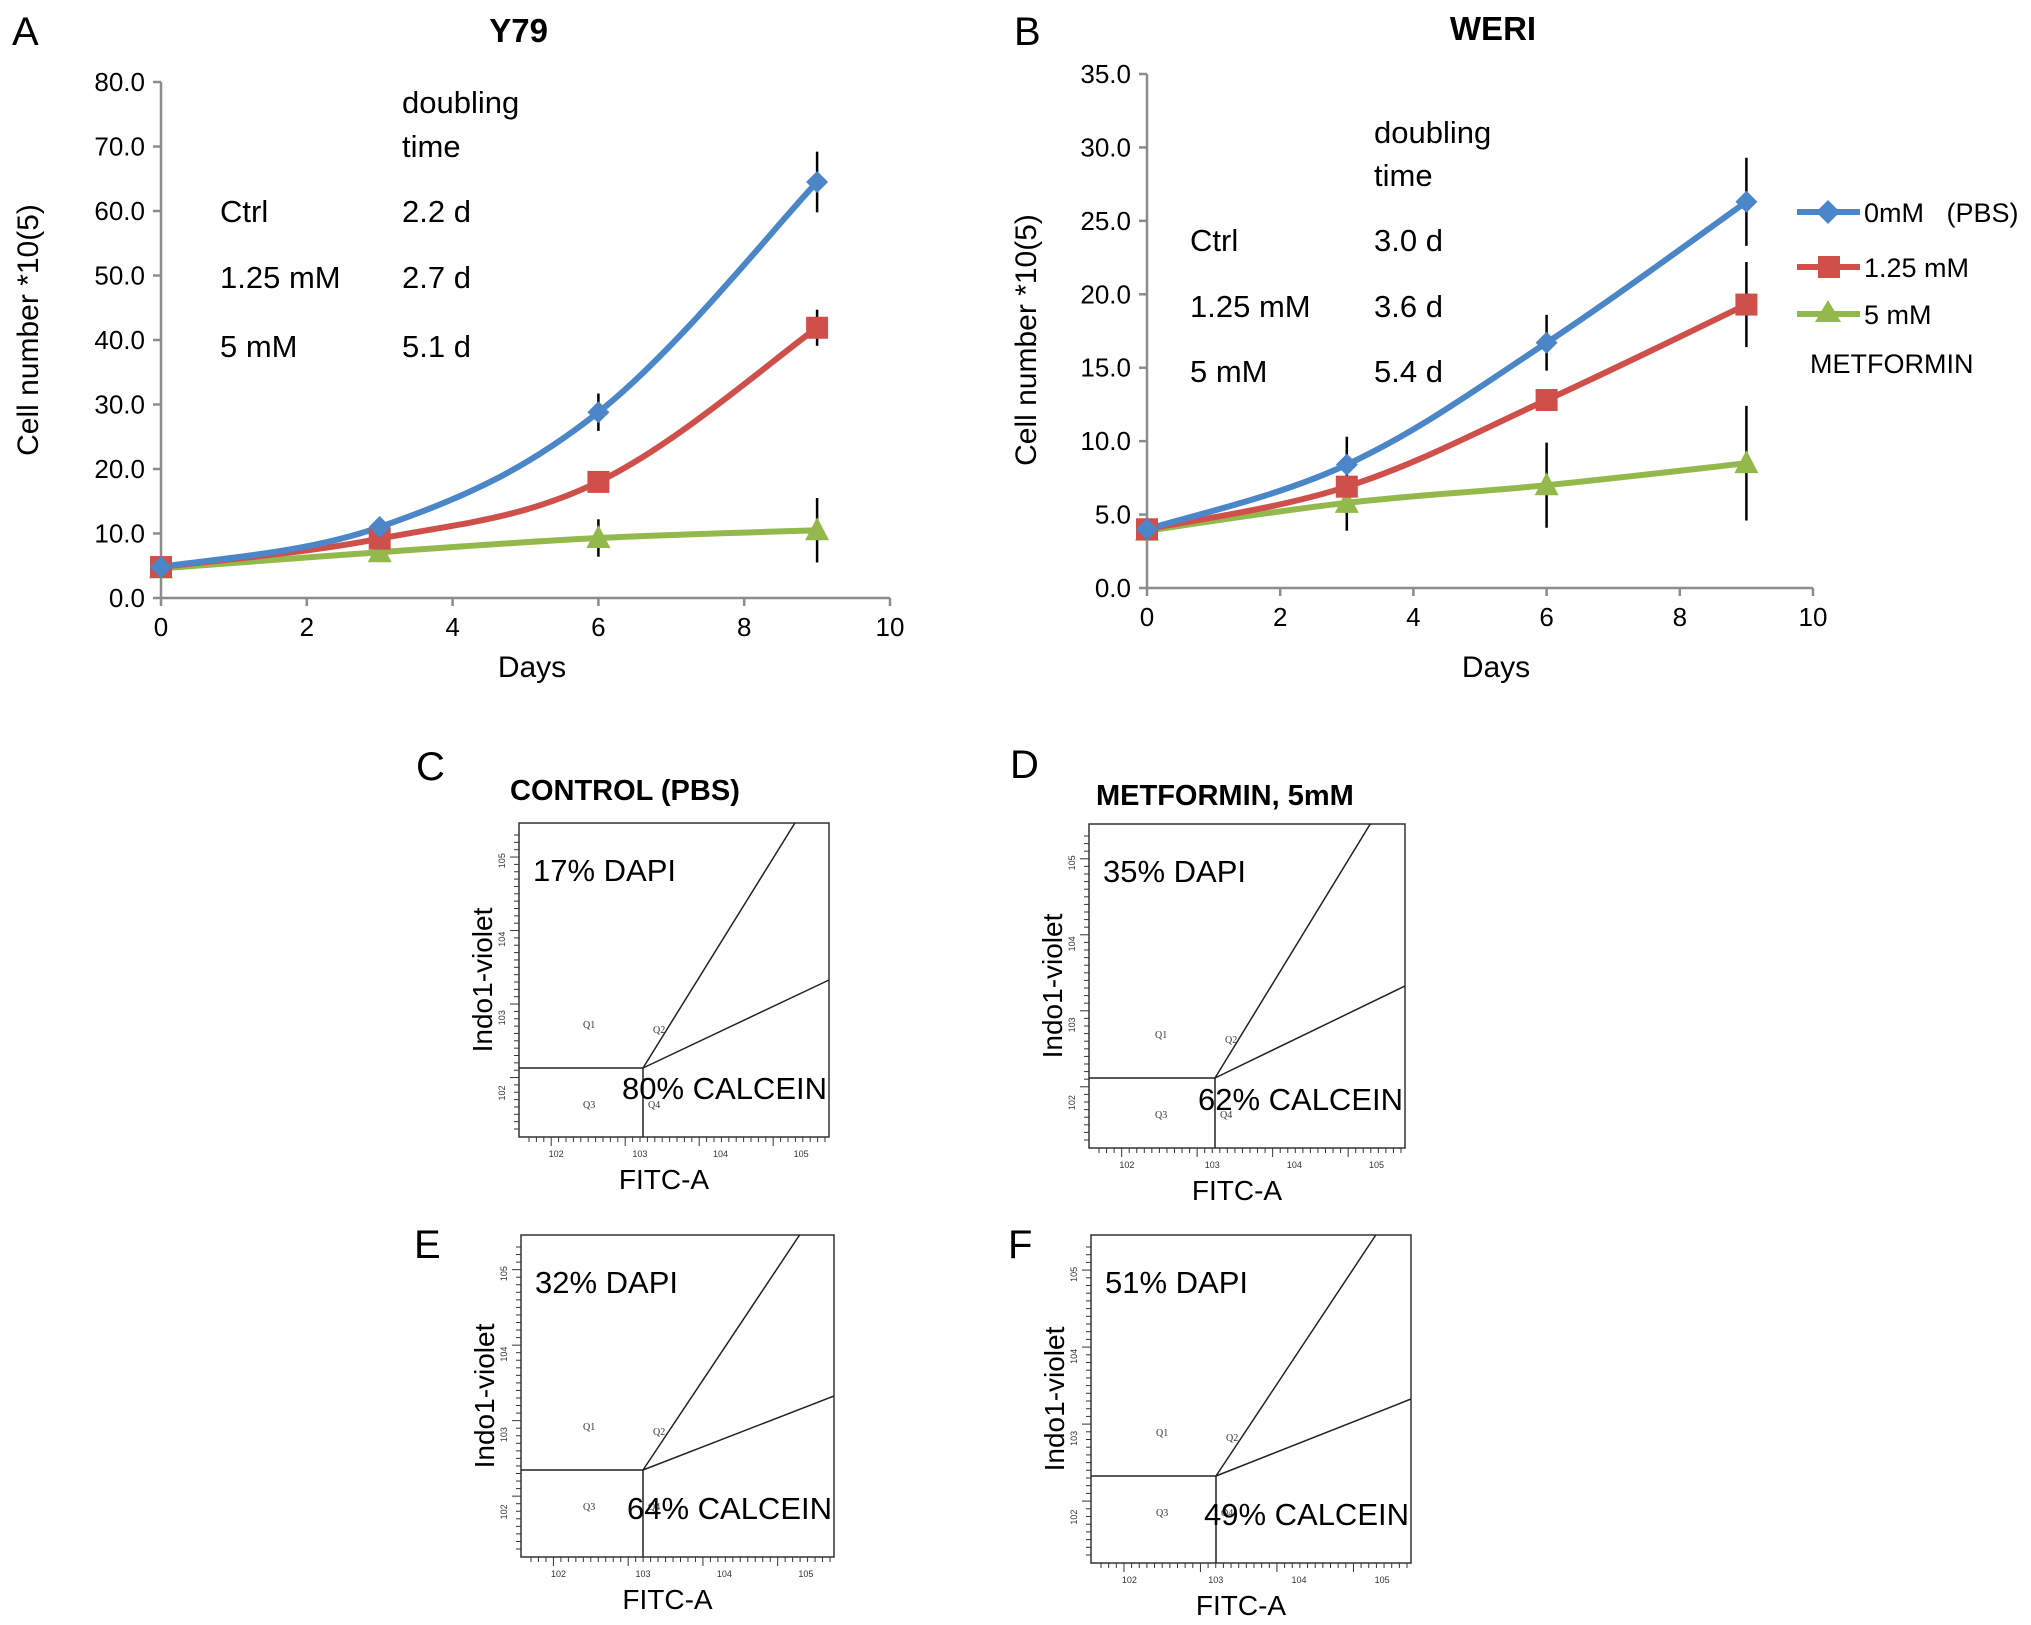 This screenshot has height=1625, width=2031. I want to click on data-point-diamond, so click(161, 567).